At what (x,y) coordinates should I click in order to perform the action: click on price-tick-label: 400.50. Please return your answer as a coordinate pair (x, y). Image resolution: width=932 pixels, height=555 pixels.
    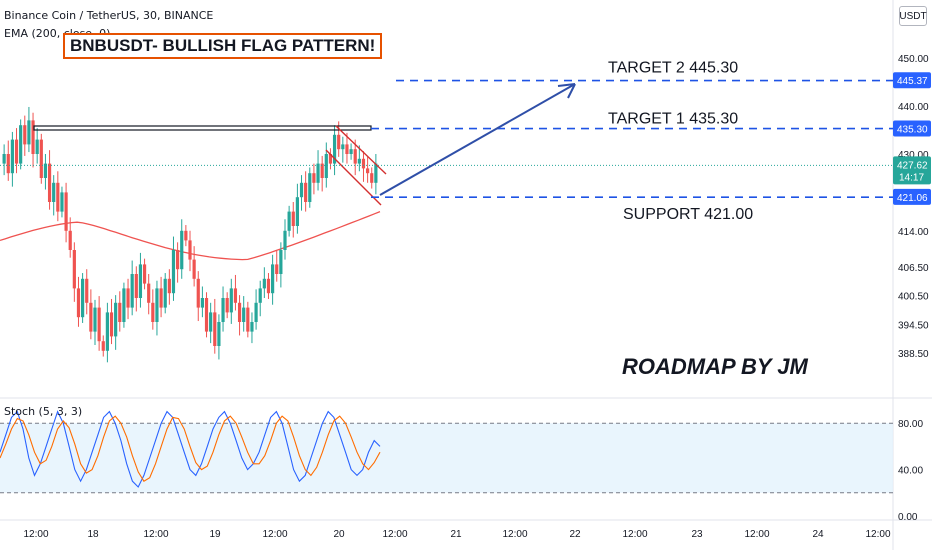
    Looking at the image, I should click on (913, 297).